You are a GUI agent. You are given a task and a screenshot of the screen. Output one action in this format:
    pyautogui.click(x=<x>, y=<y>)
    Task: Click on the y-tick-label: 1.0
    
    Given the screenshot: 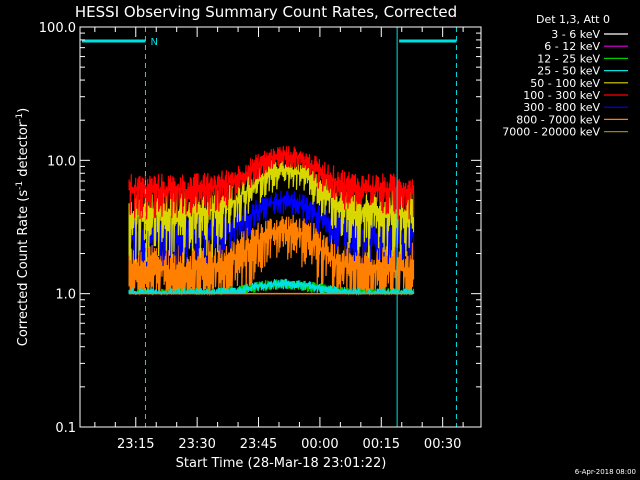 What is the action you would take?
    pyautogui.click(x=65, y=295)
    